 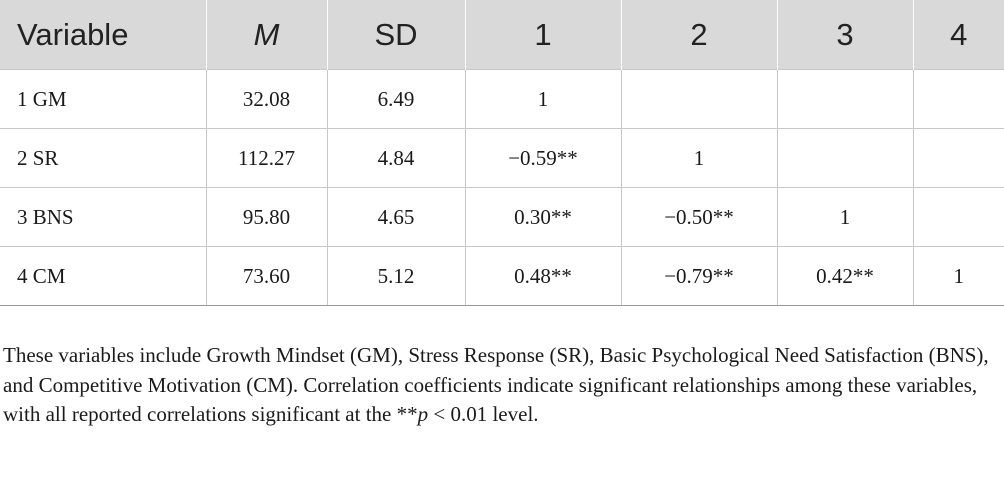 What do you see at coordinates (543, 217) in the screenshot?
I see `table-cell: 0.30**` at bounding box center [543, 217].